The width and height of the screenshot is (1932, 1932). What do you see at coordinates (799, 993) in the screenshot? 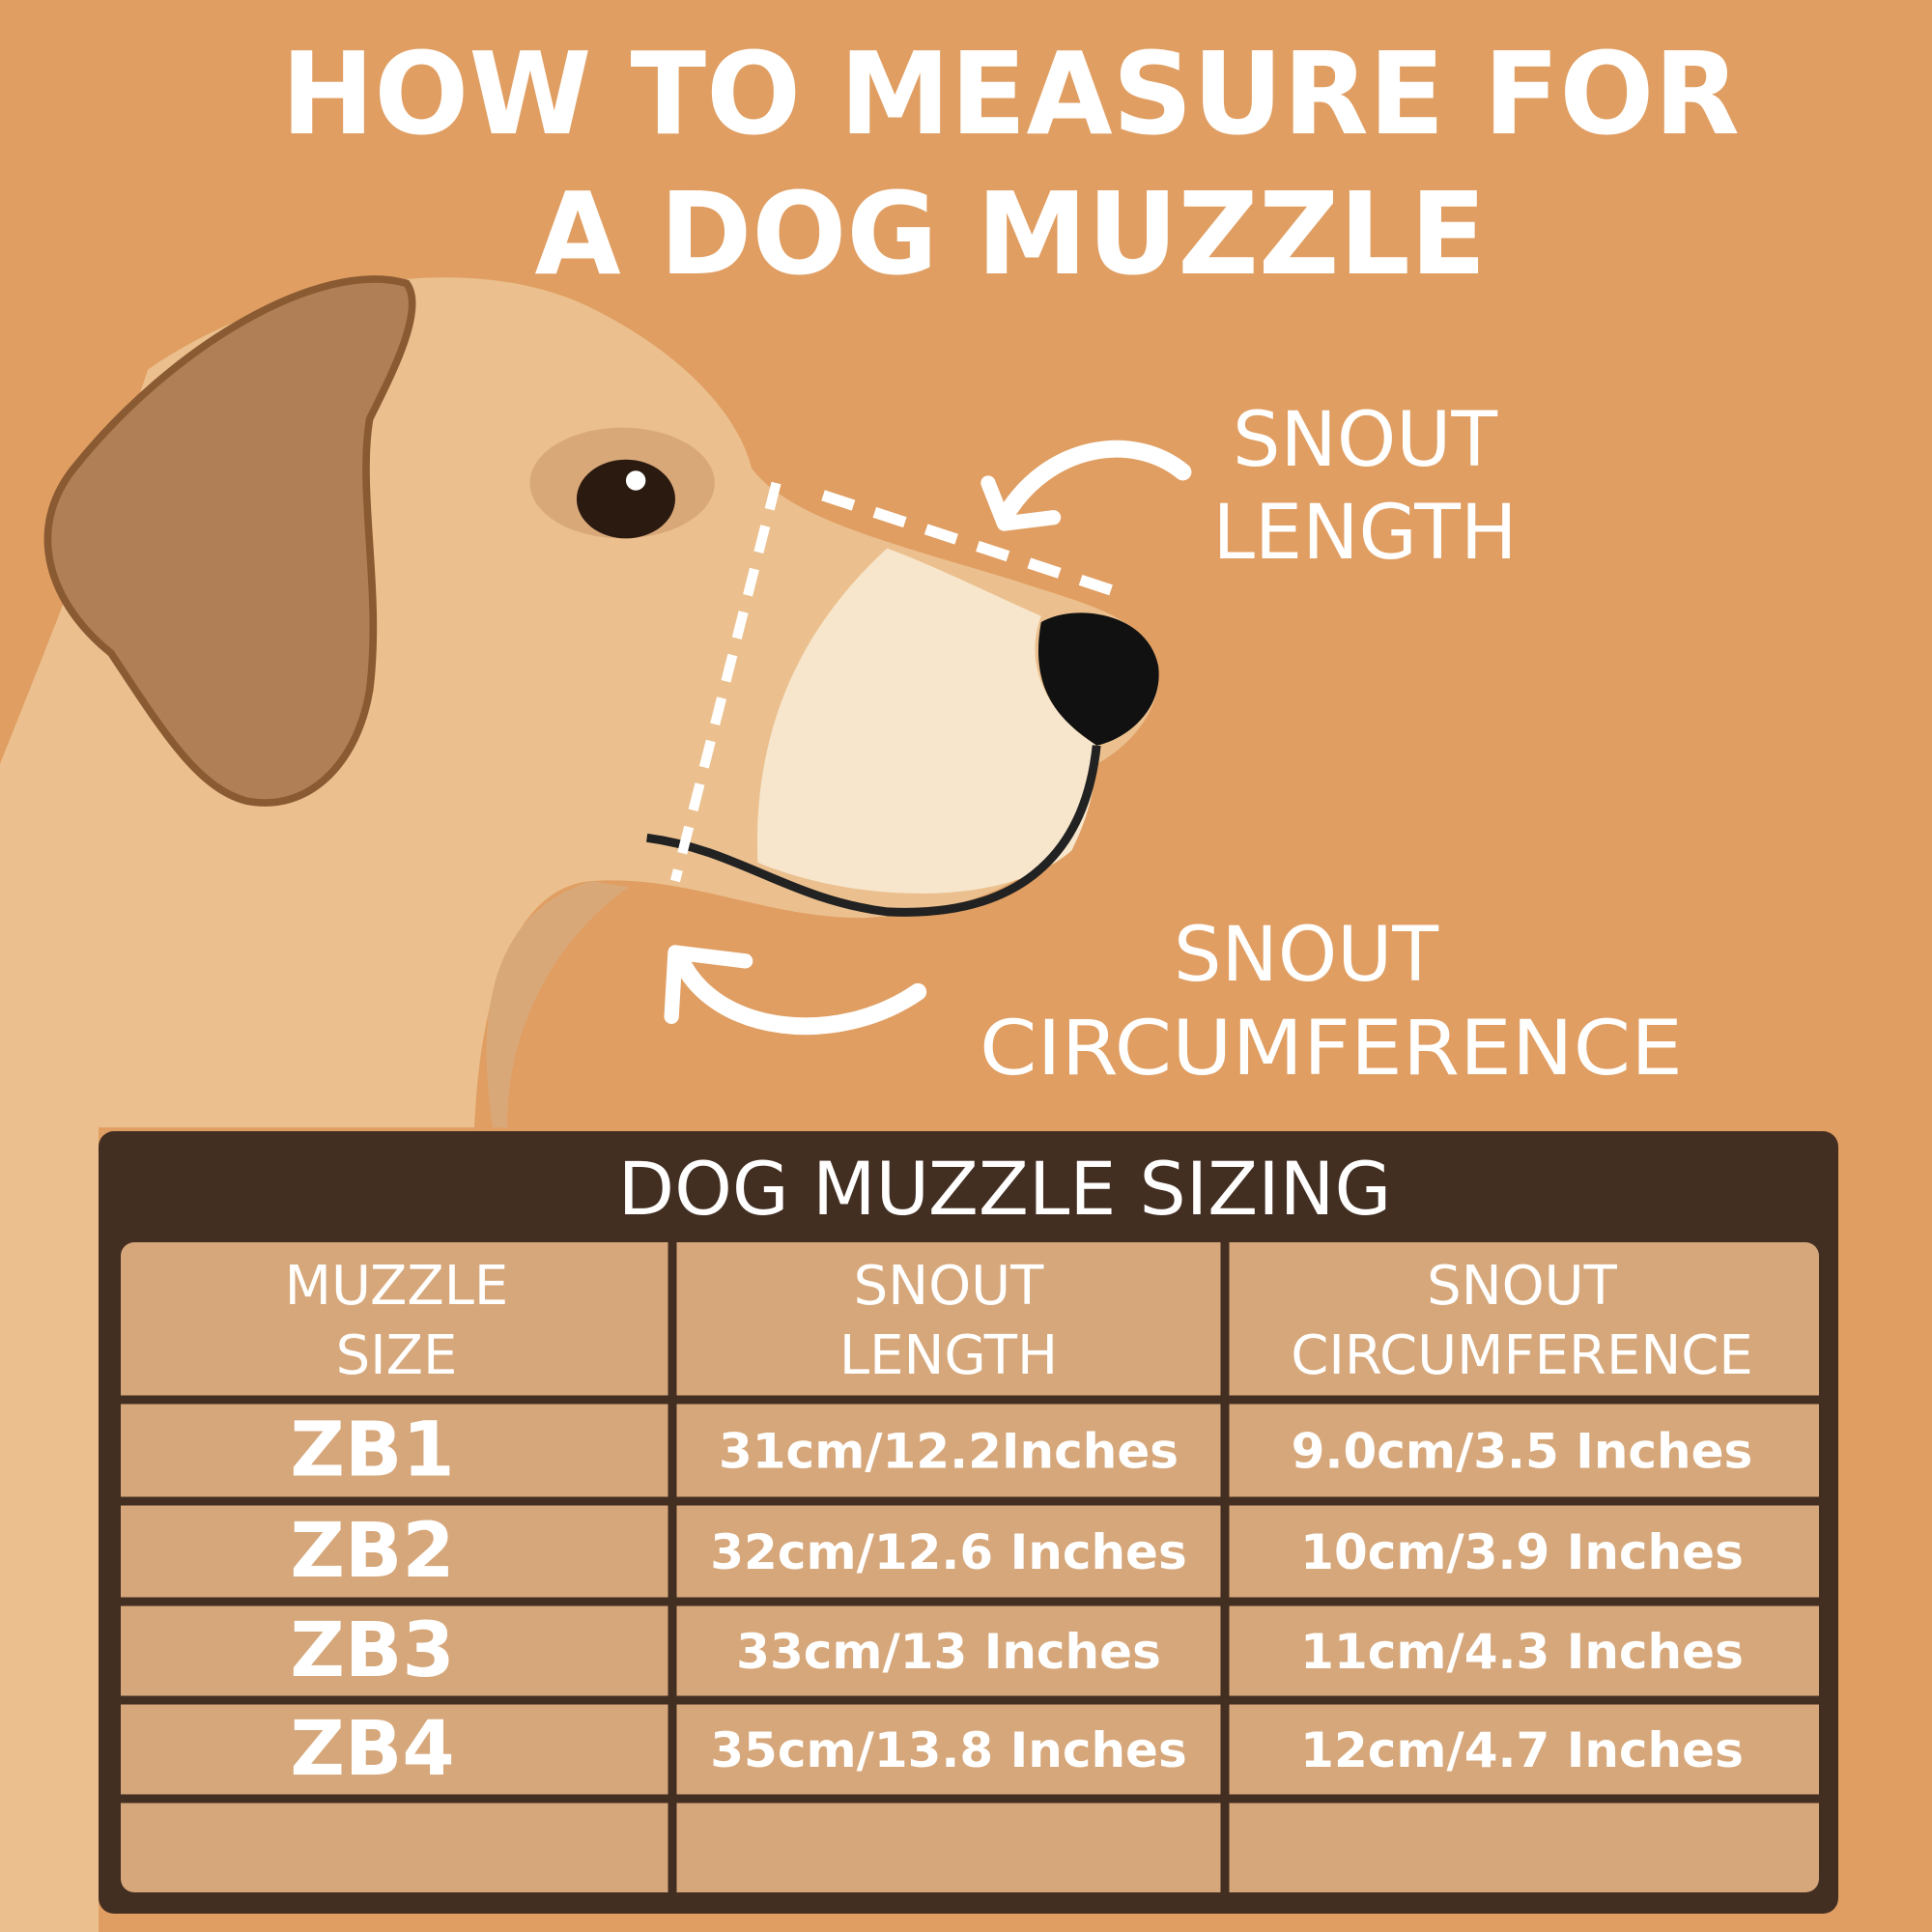
I see `circumference-arrow` at bounding box center [799, 993].